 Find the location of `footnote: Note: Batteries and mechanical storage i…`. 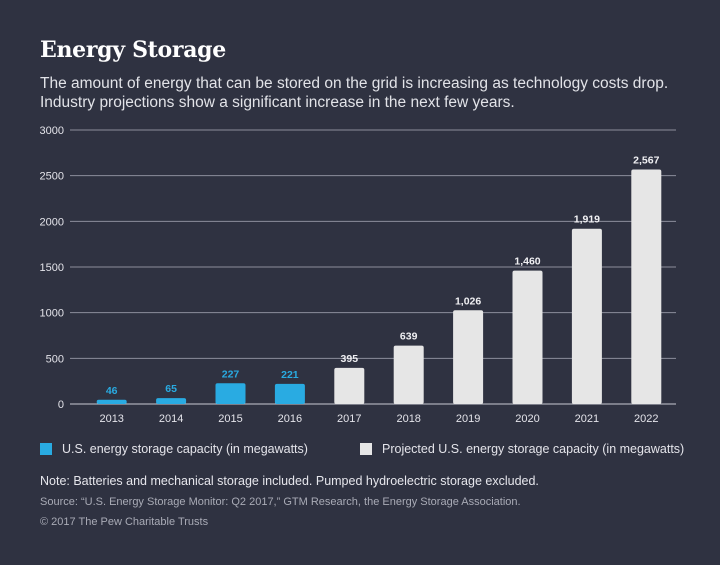

footnote: Note: Batteries and mechanical storage i… is located at coordinates (289, 481).